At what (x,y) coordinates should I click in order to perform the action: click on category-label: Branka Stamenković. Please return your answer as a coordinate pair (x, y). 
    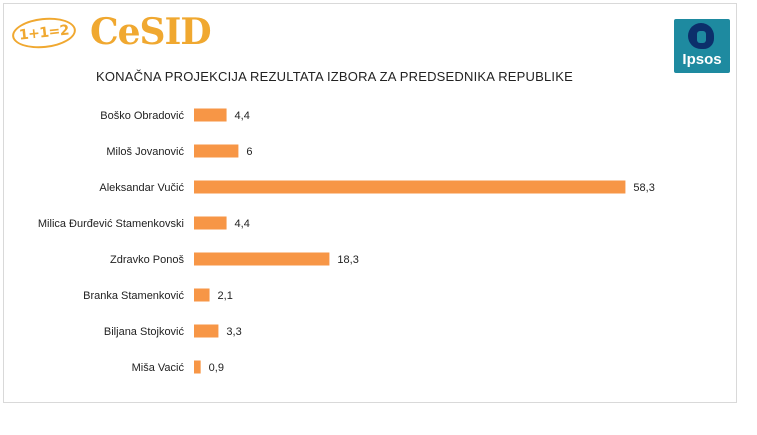
    Looking at the image, I should click on (133, 296).